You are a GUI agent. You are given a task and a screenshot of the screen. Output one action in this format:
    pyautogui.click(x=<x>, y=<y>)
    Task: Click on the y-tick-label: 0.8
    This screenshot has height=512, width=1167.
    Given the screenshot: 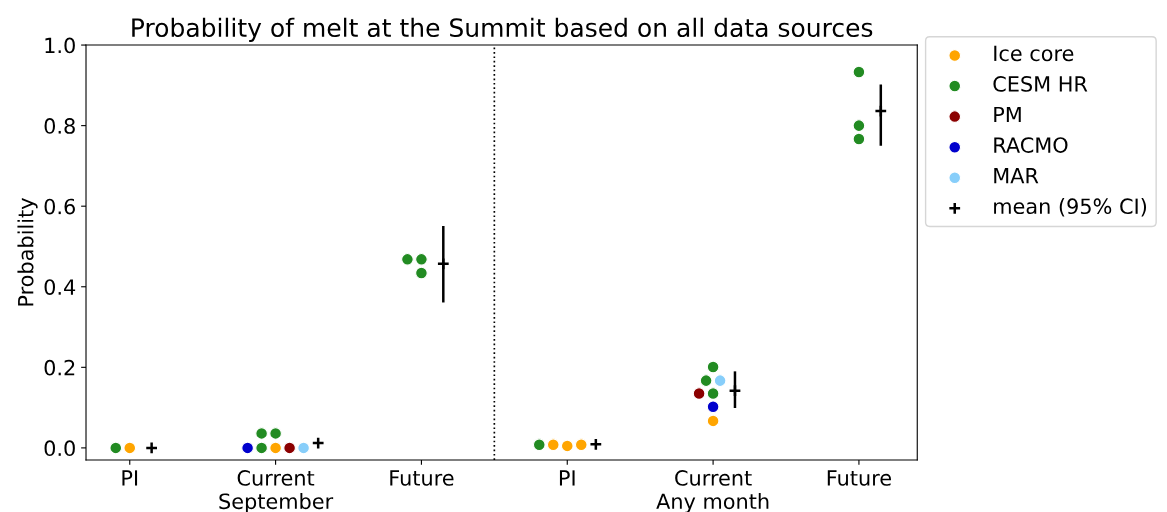 What is the action you would take?
    pyautogui.click(x=59, y=126)
    